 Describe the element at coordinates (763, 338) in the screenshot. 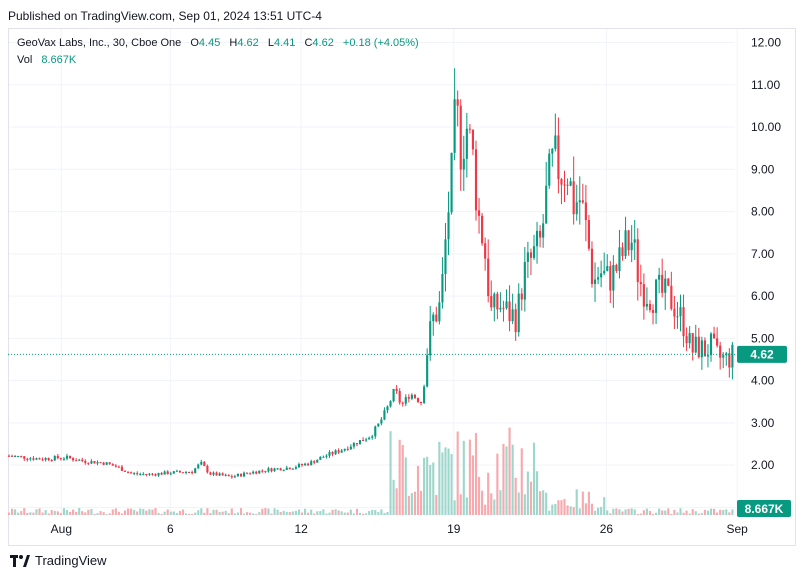

I see `y-tick-label: 5.00` at that location.